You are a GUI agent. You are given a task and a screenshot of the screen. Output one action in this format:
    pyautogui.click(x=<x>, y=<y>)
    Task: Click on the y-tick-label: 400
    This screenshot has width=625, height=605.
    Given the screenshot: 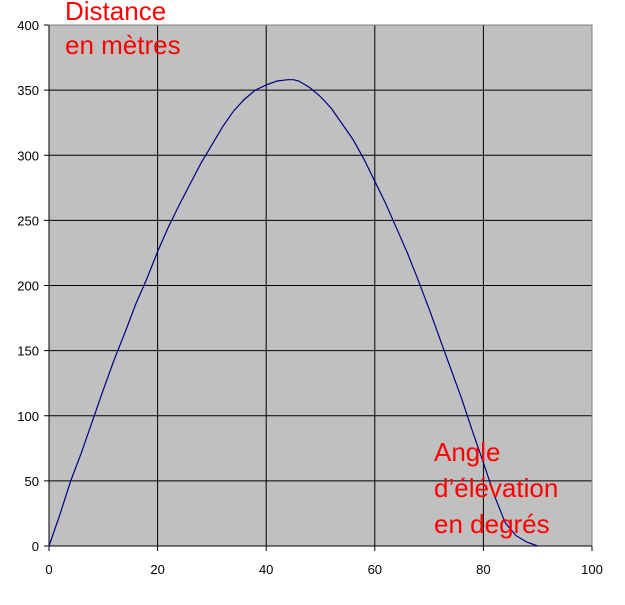 What is the action you would take?
    pyautogui.click(x=28, y=25)
    